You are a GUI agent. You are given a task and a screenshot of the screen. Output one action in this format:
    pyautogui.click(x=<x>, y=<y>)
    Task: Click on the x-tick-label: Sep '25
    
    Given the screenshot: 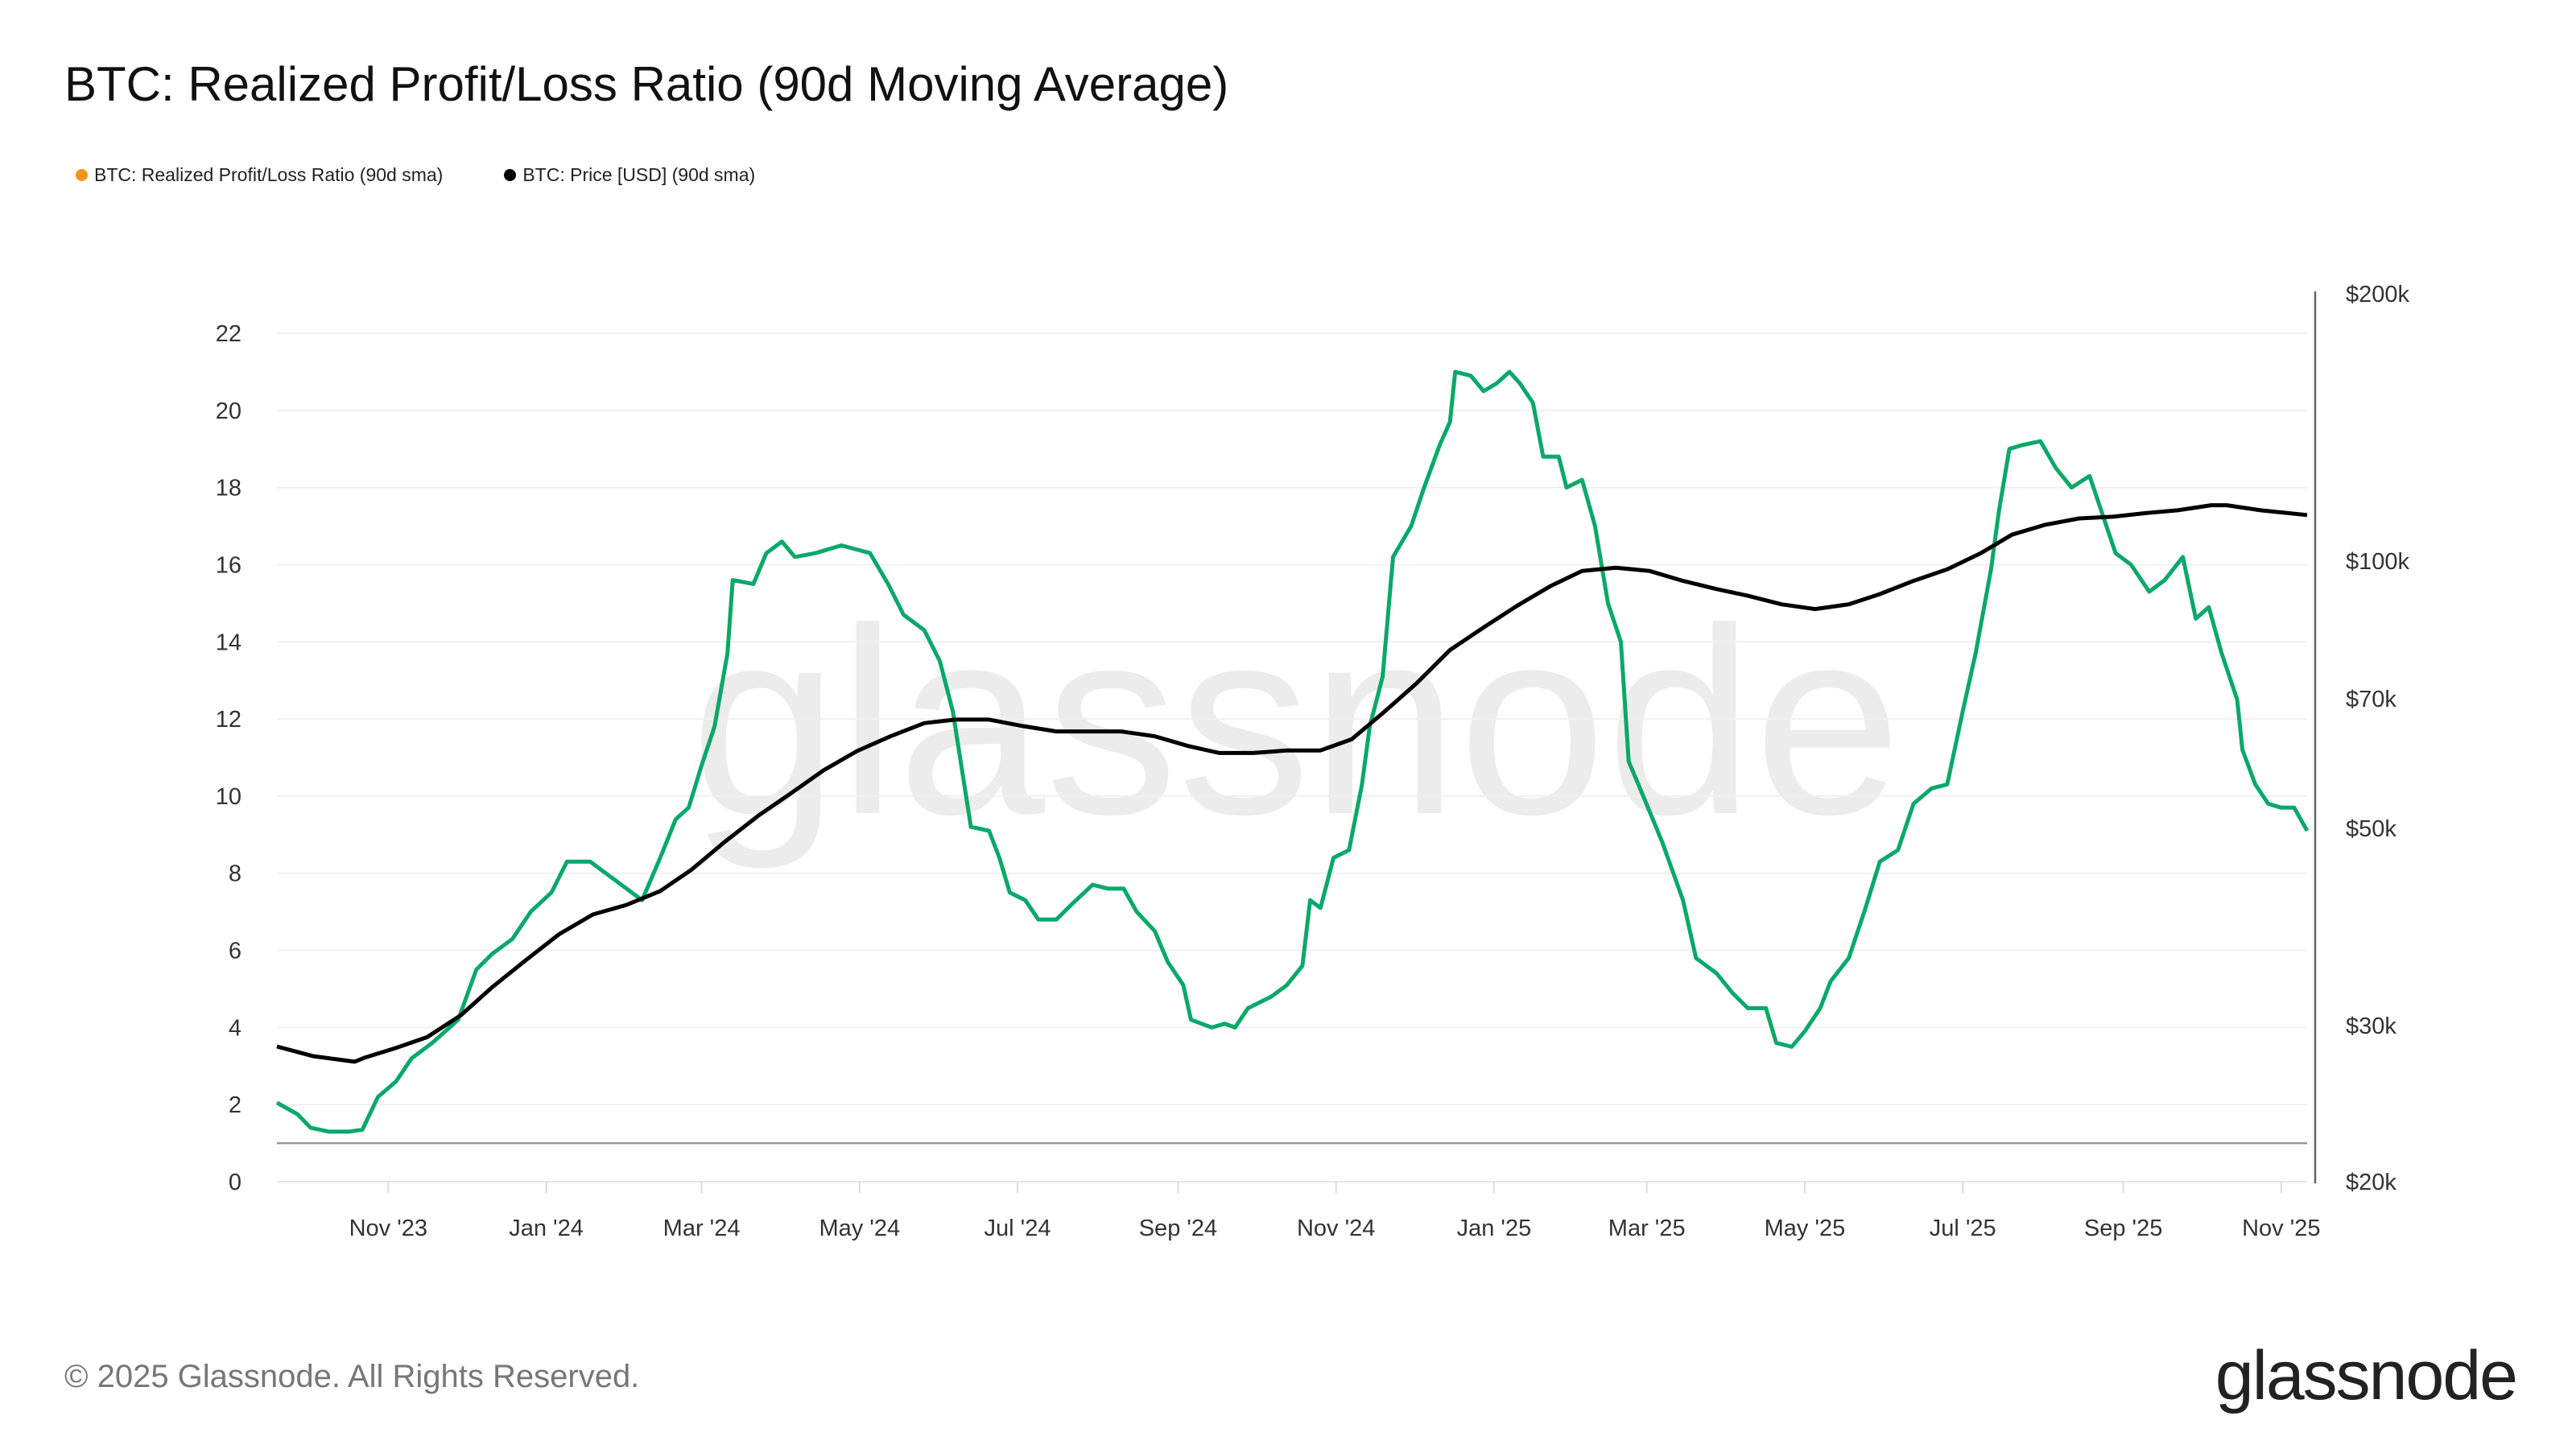 What is the action you would take?
    pyautogui.click(x=2123, y=1228)
    